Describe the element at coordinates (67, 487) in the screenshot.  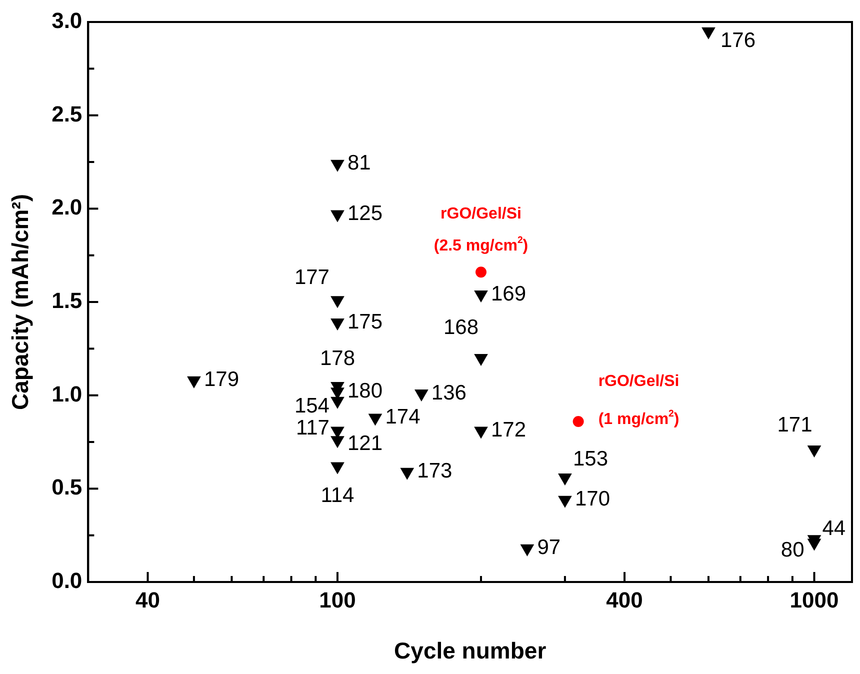
I see `y-tick-label: 0.5` at that location.